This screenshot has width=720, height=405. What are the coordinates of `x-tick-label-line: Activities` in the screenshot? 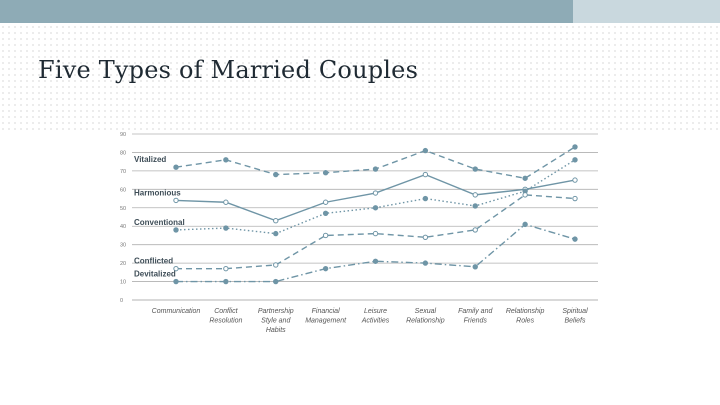 It's located at (375, 321).